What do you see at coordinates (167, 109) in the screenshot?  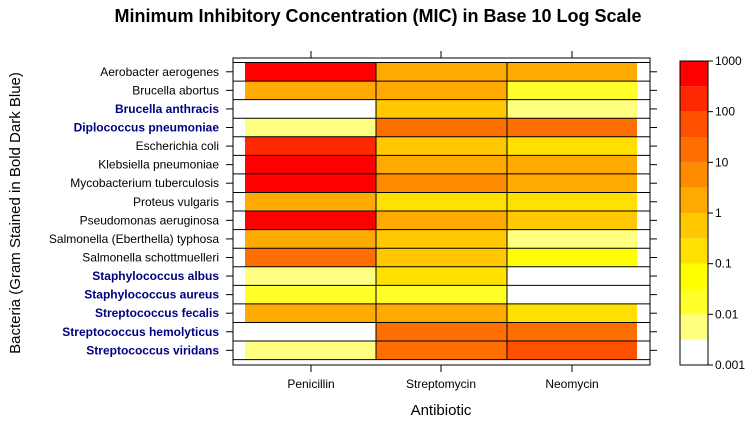 I see `y-tick-label: Brucella anthracis` at bounding box center [167, 109].